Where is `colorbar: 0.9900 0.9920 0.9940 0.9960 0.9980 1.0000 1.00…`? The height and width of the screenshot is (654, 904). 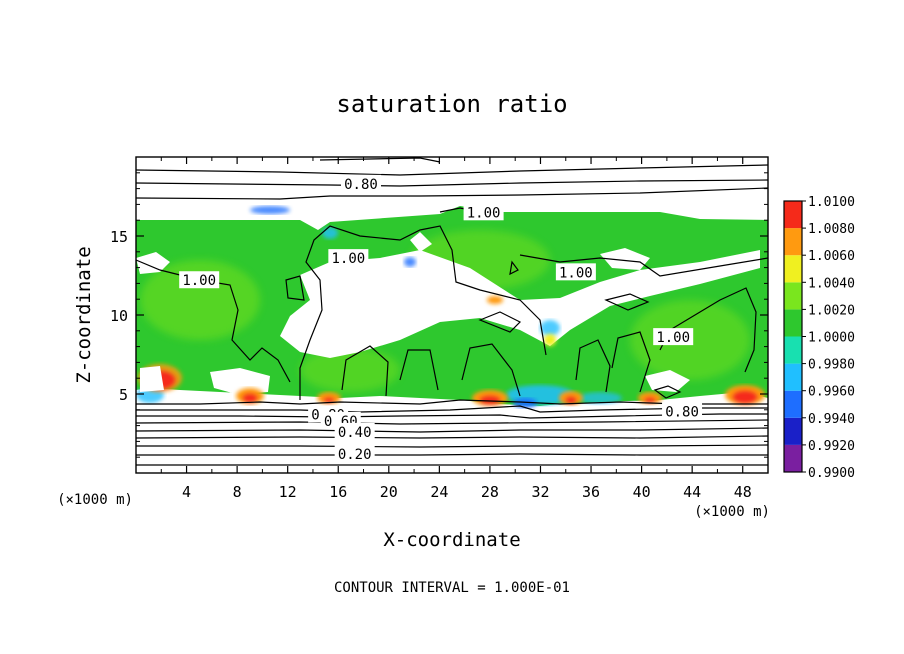 colorbar: 0.9900 0.9920 0.9940 0.9960 0.9980 1.0000 1.00… is located at coordinates (819, 338).